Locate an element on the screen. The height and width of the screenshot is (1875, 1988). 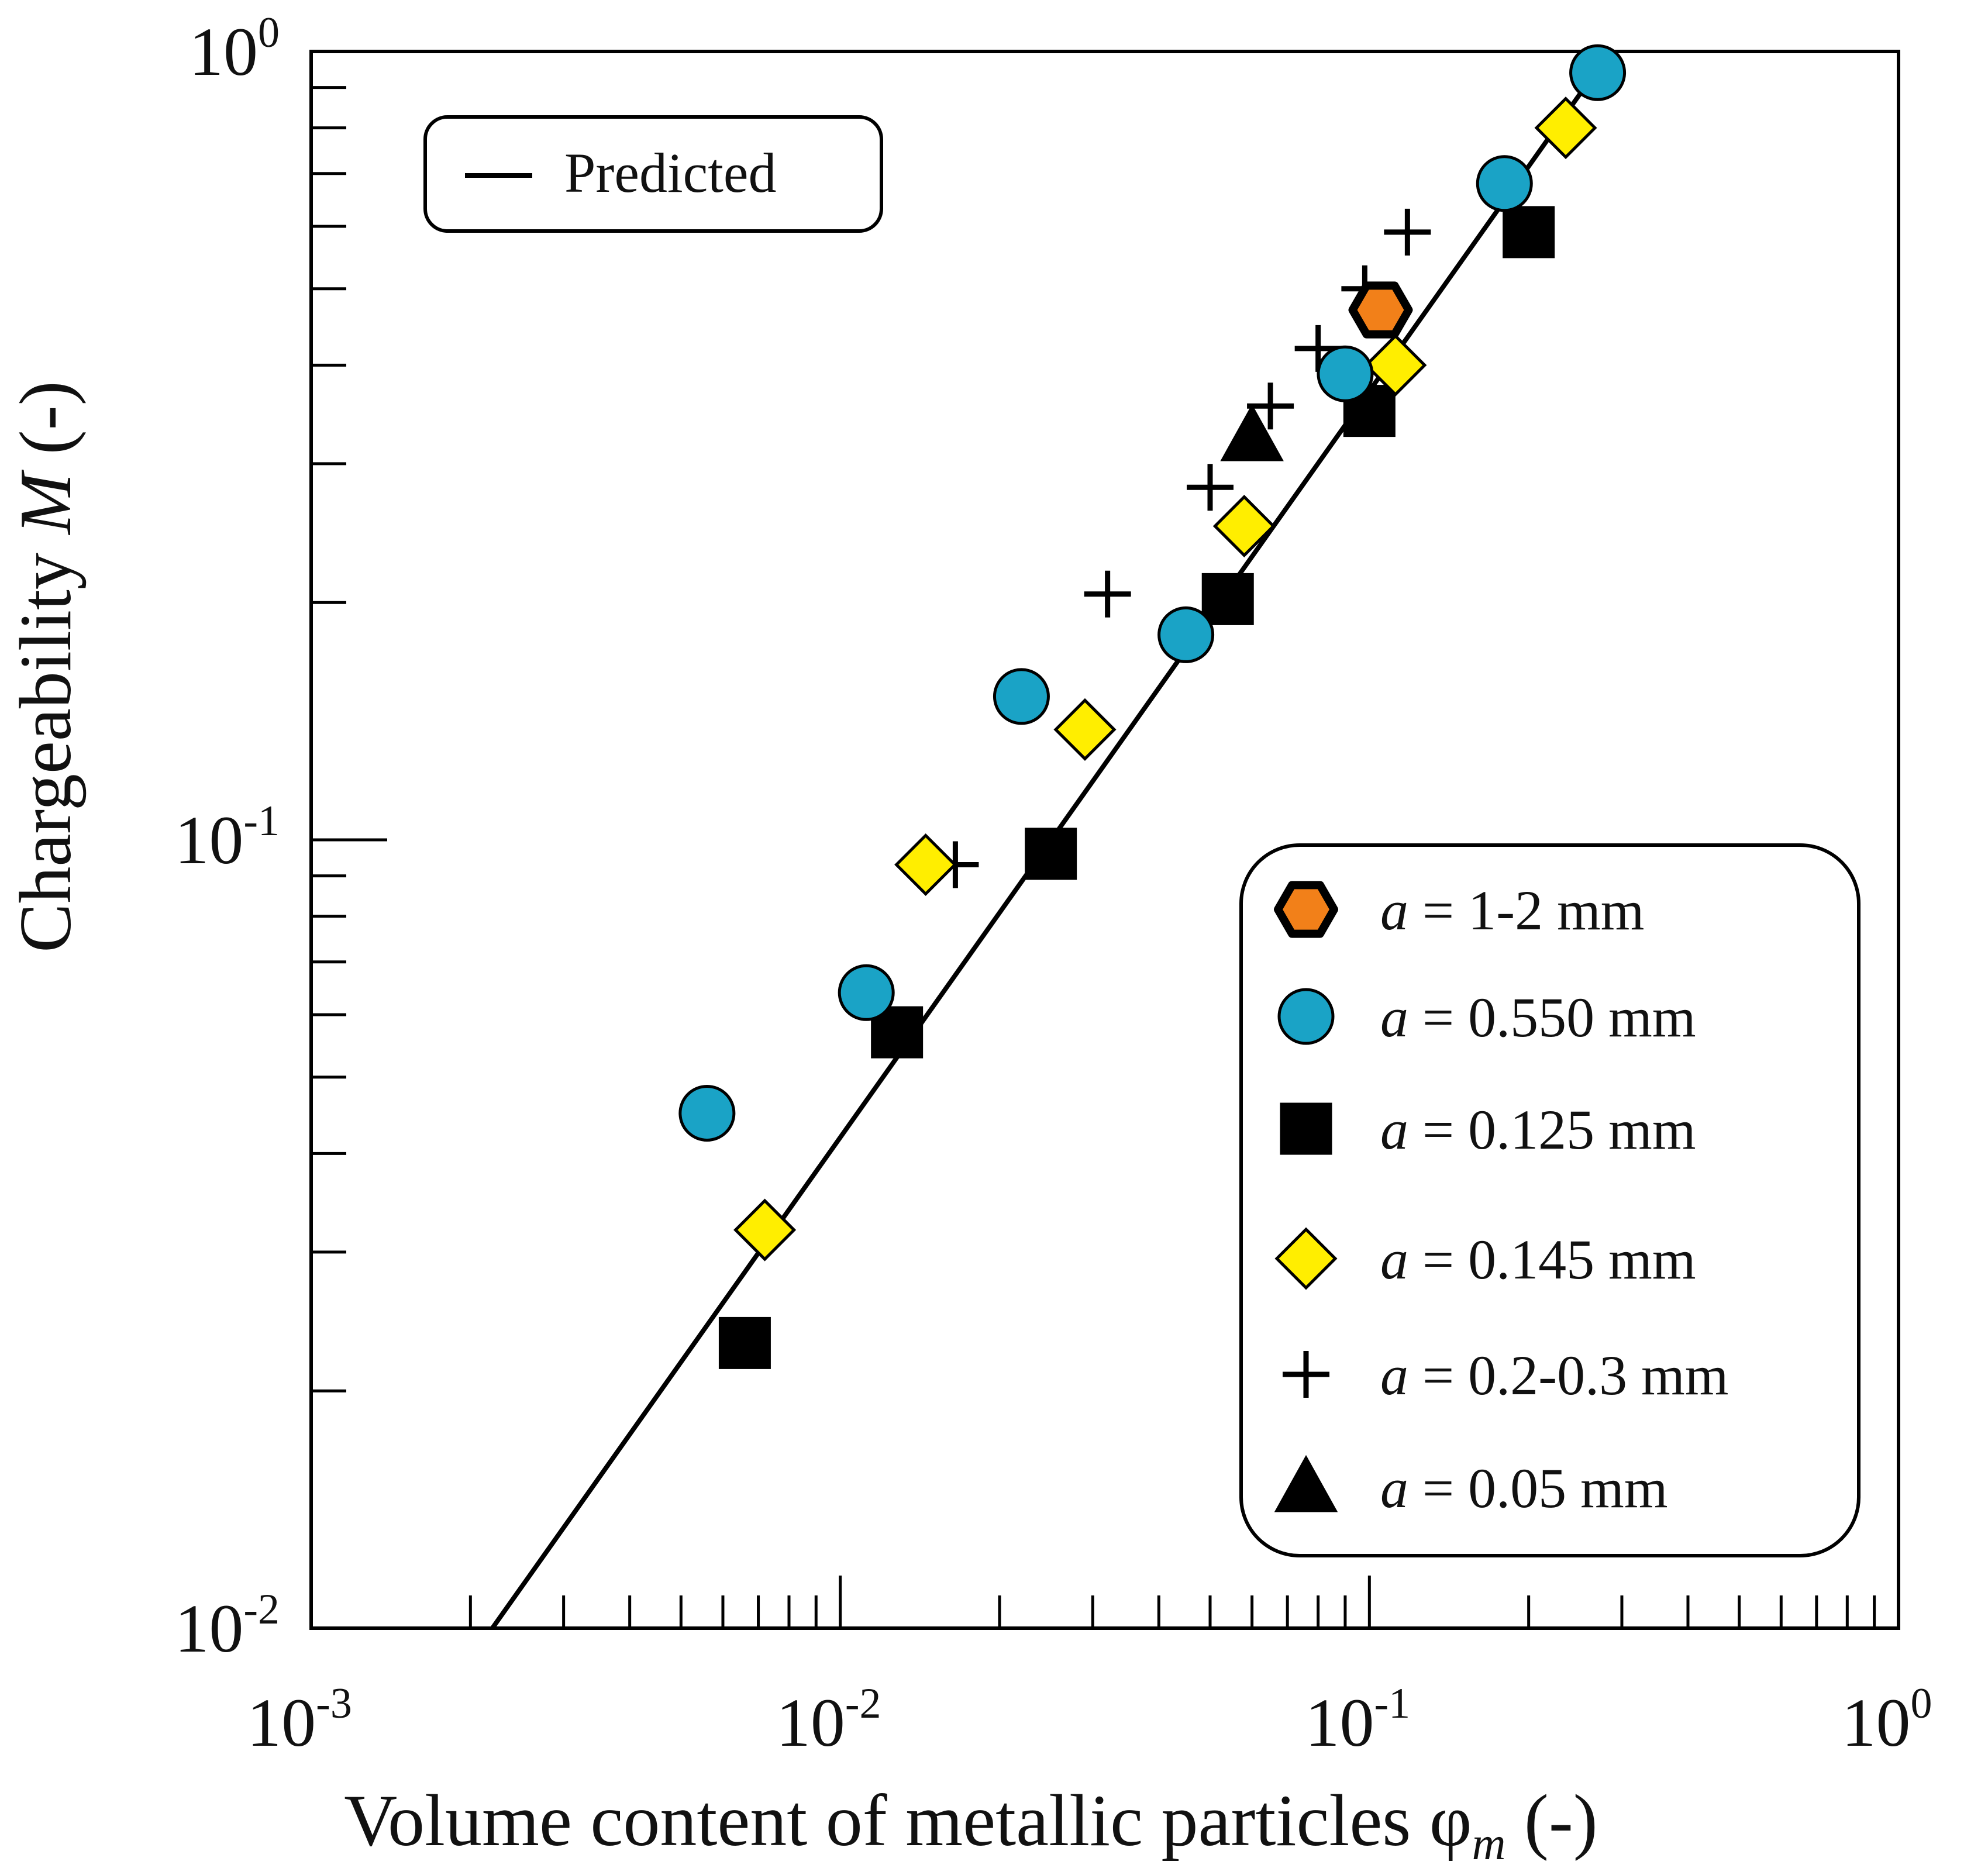
legend-label: a = 0.145 mm is located at coordinates (1538, 1259).